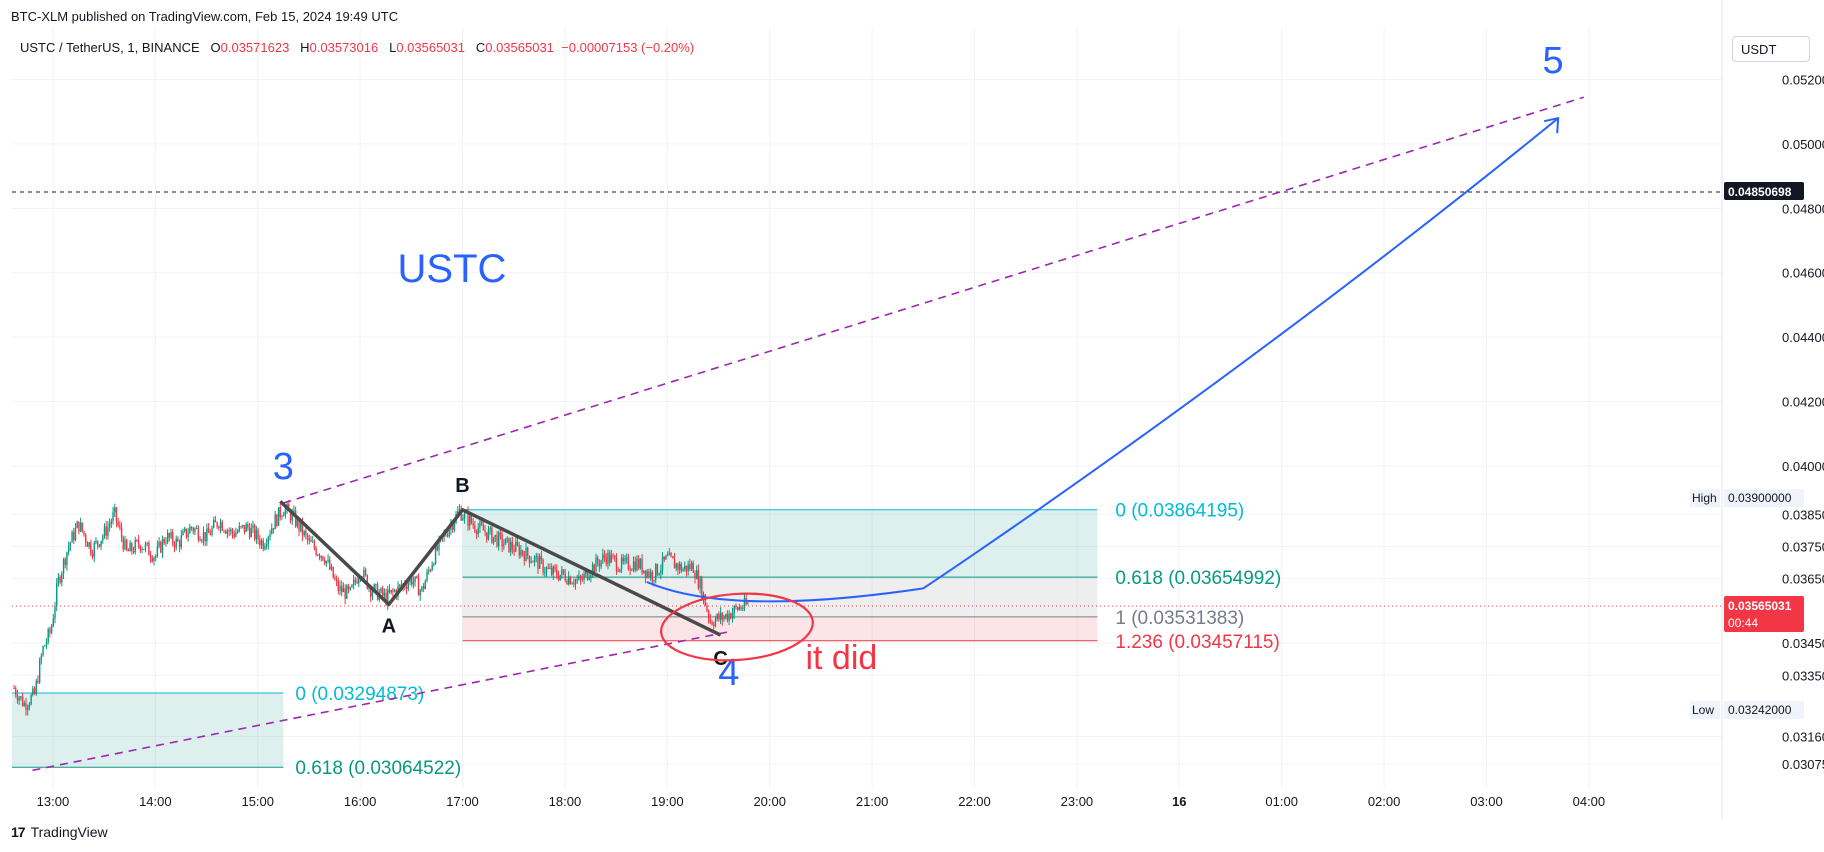 This screenshot has height=852, width=1824. I want to click on x-tick-label: 23:00, so click(1077, 801).